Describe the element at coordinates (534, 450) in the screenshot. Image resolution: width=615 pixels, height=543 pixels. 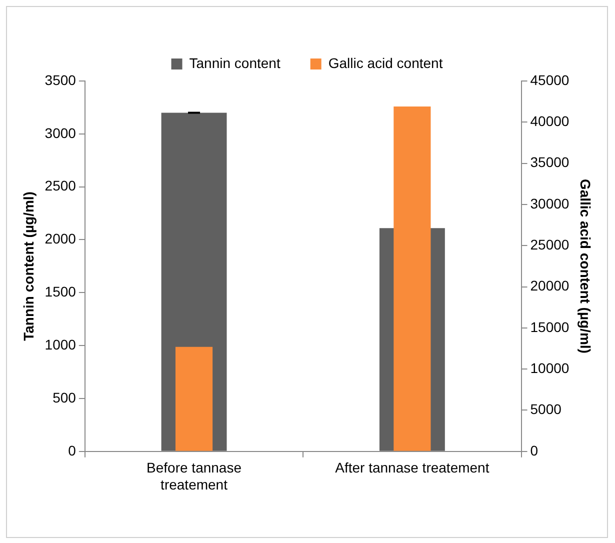
I see `y2-tick-label: 0` at that location.